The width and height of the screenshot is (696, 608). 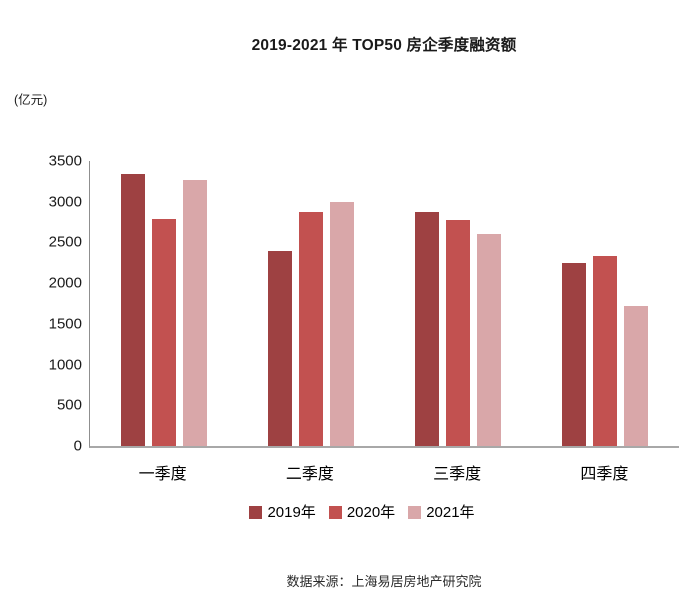 What do you see at coordinates (574, 354) in the screenshot?
I see `bar-2019年-四季度` at bounding box center [574, 354].